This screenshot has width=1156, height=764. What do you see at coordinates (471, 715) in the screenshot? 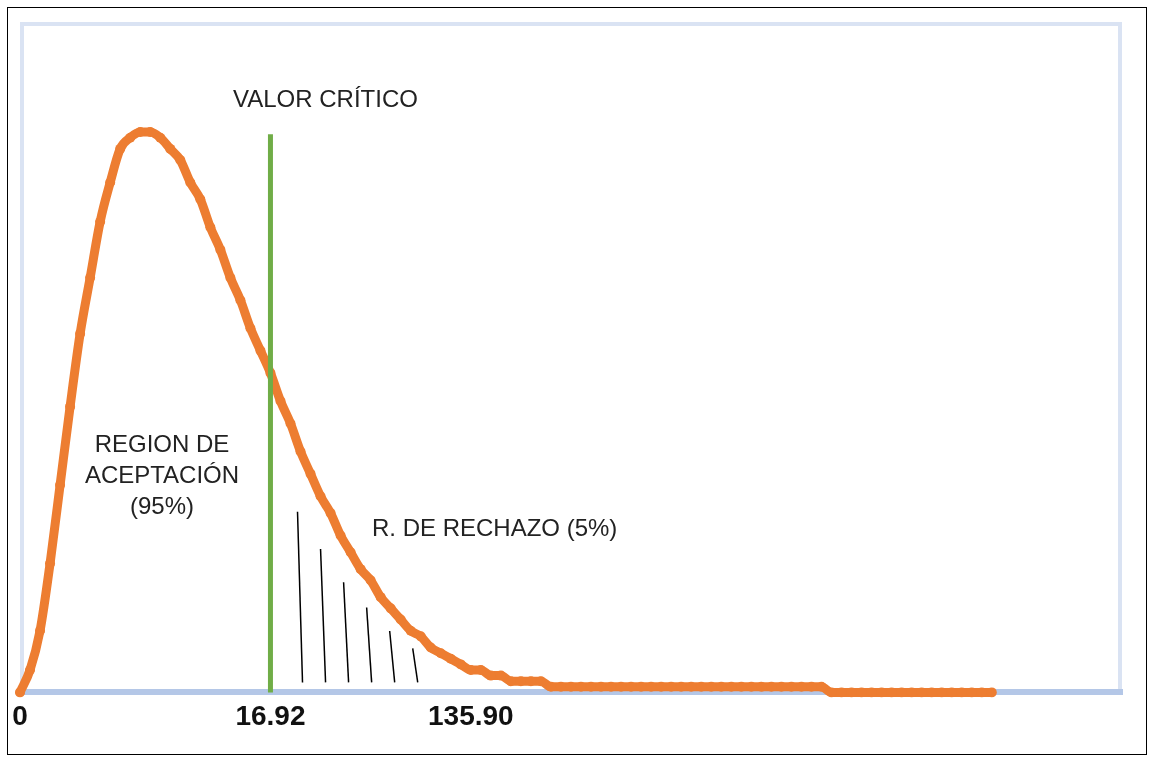
I see `x-tick-label: 135.90` at bounding box center [471, 715].